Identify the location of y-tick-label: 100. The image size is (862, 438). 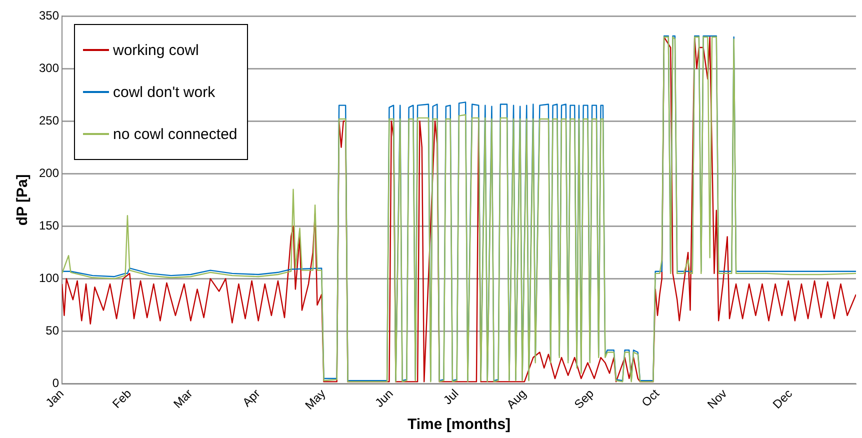
(49, 278).